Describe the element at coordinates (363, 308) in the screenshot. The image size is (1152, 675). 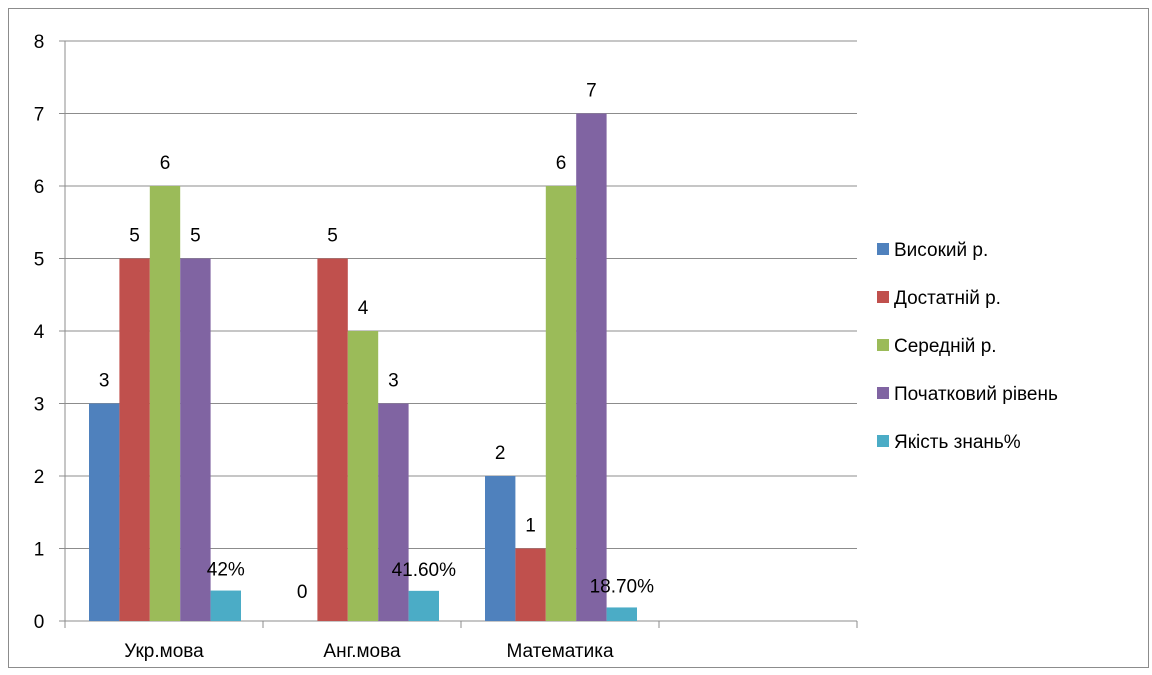
I see `data-label: 4` at that location.